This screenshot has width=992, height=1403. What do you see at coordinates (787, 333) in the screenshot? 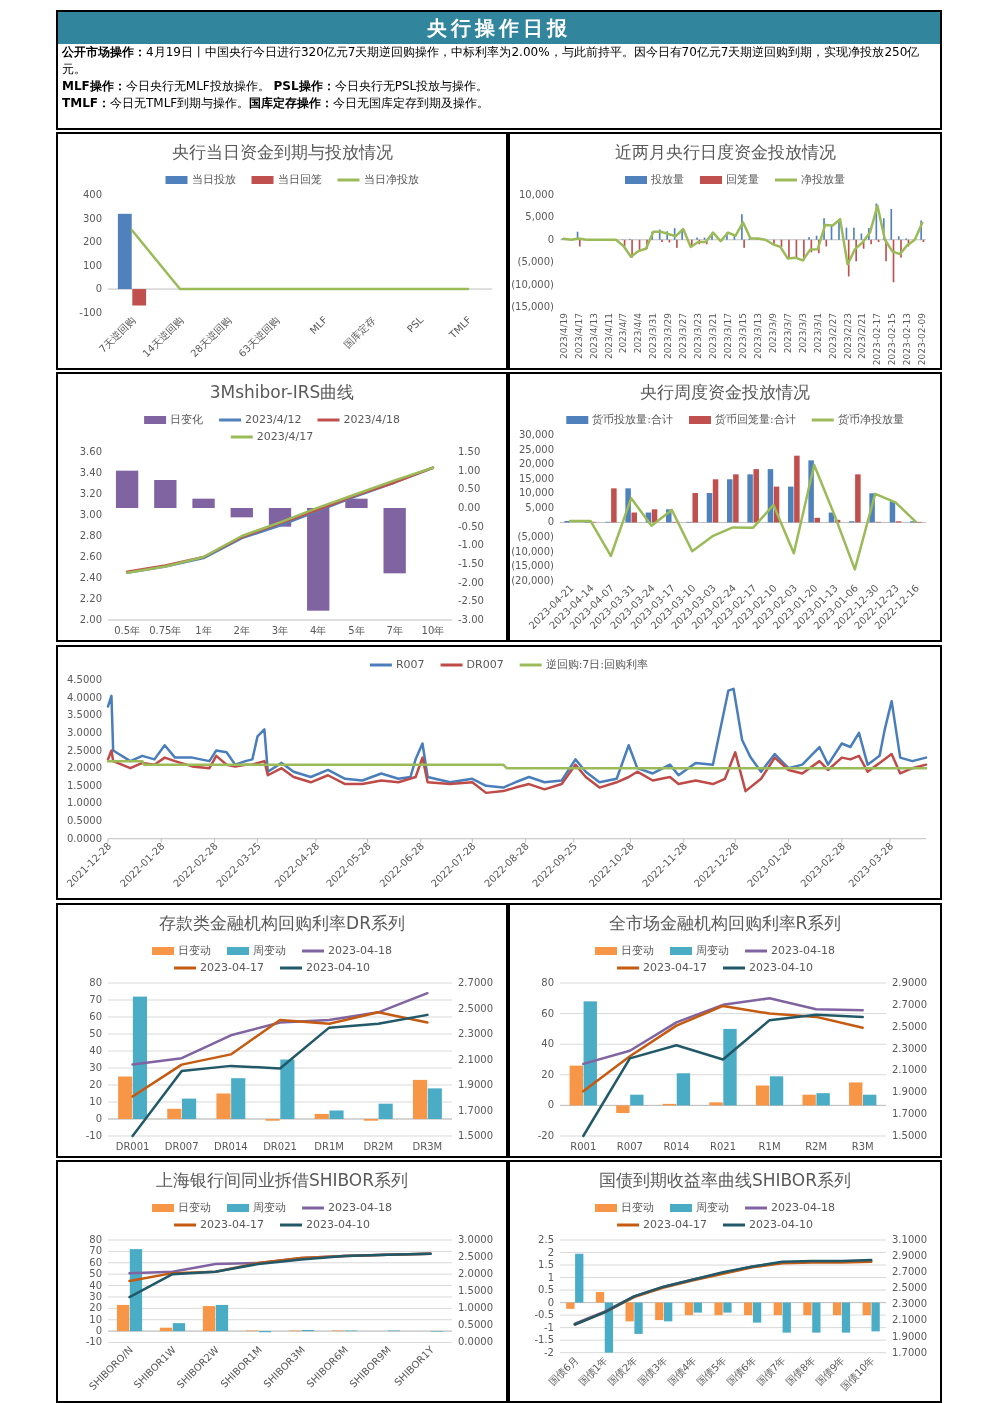
I see `x-tick-label: 2023/3/7` at bounding box center [787, 333].